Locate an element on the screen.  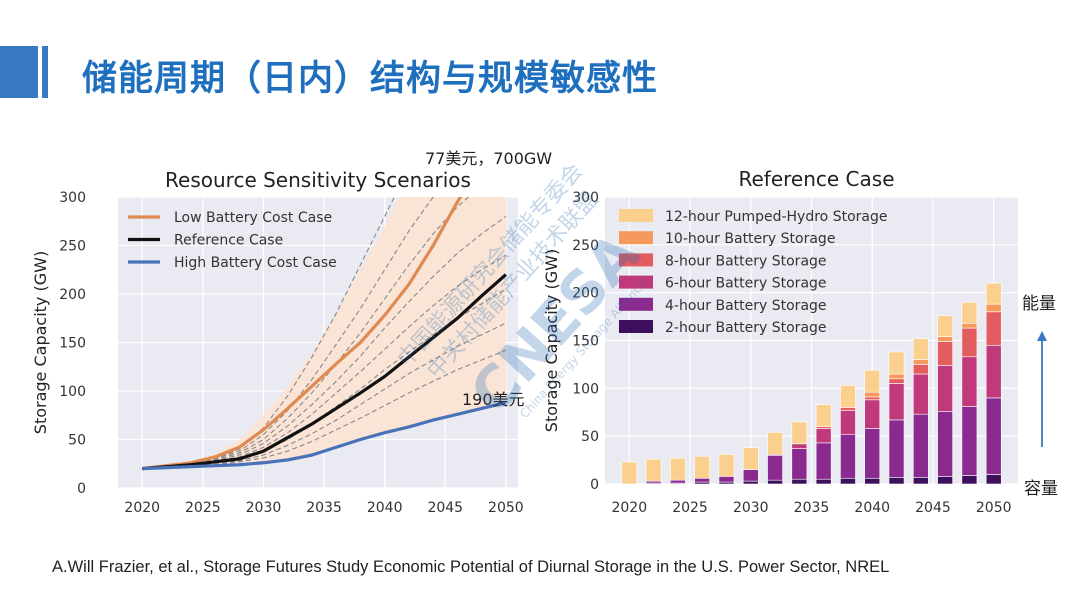
annotation-mid: 190美元 is located at coordinates (493, 399).